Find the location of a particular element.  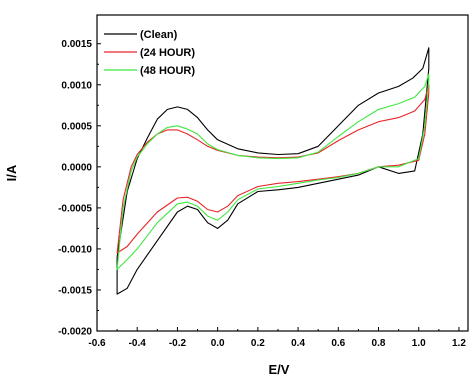

y-tick-label: -0.0005 is located at coordinates (75, 208).